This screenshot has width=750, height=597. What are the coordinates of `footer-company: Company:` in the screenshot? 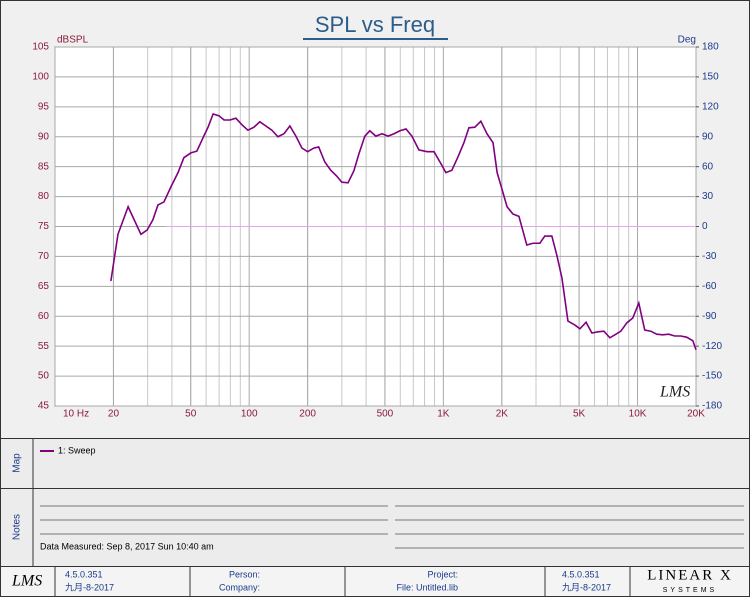 It's located at (239, 587).